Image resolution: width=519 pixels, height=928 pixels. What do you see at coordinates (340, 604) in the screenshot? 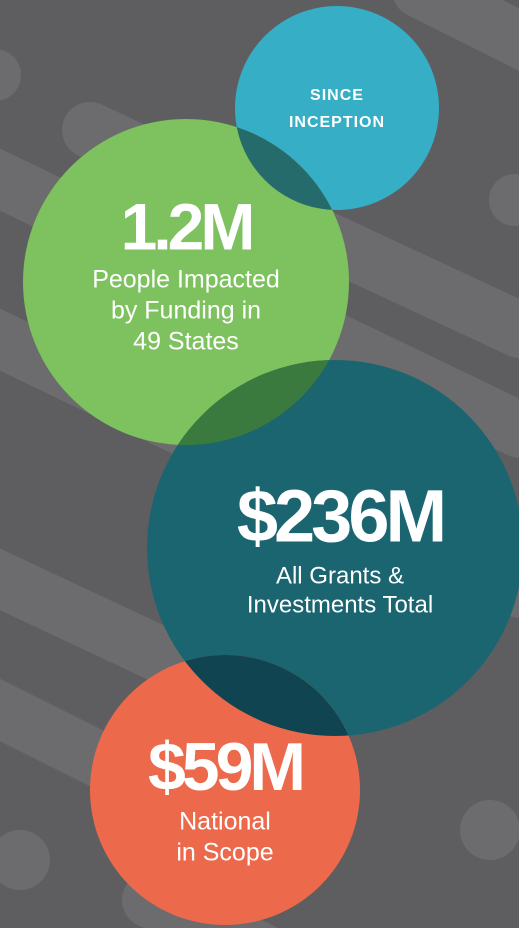
I see `stat-description: Investments Total` at bounding box center [340, 604].